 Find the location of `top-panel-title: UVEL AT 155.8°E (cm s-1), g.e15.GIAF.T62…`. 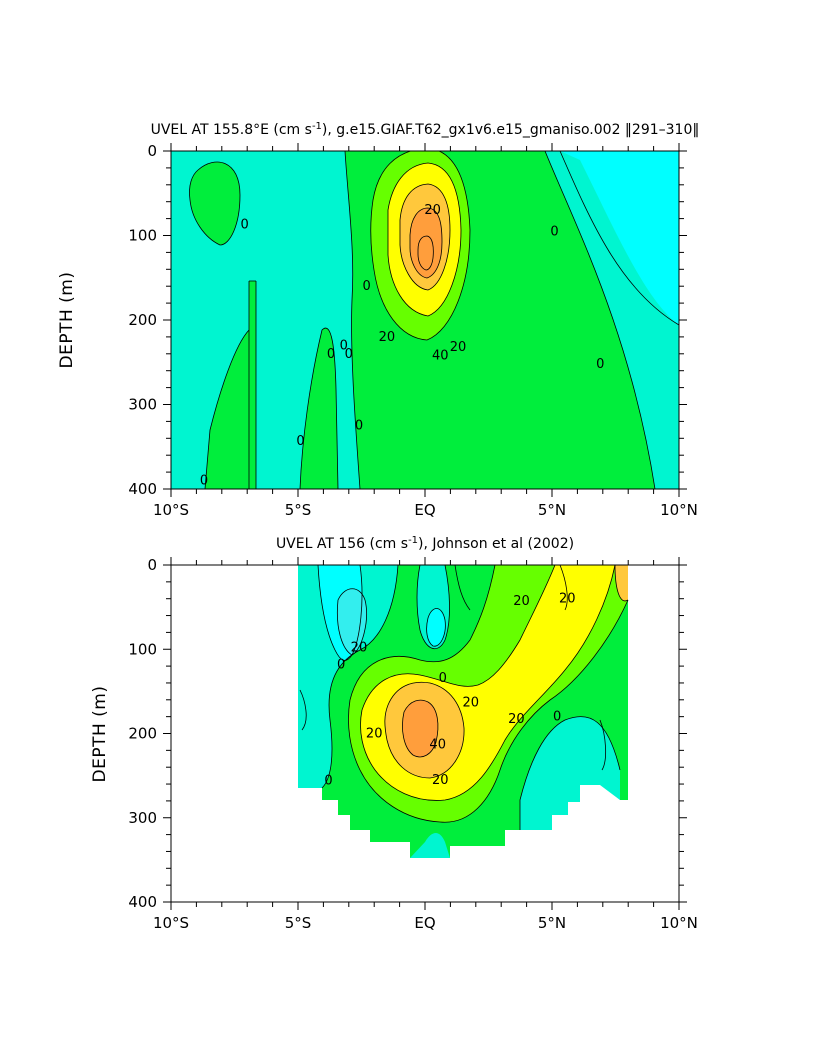

top-panel-title: UVEL AT 155.8°E (cm s-1), g.e15.GIAF.T62… is located at coordinates (425, 129).